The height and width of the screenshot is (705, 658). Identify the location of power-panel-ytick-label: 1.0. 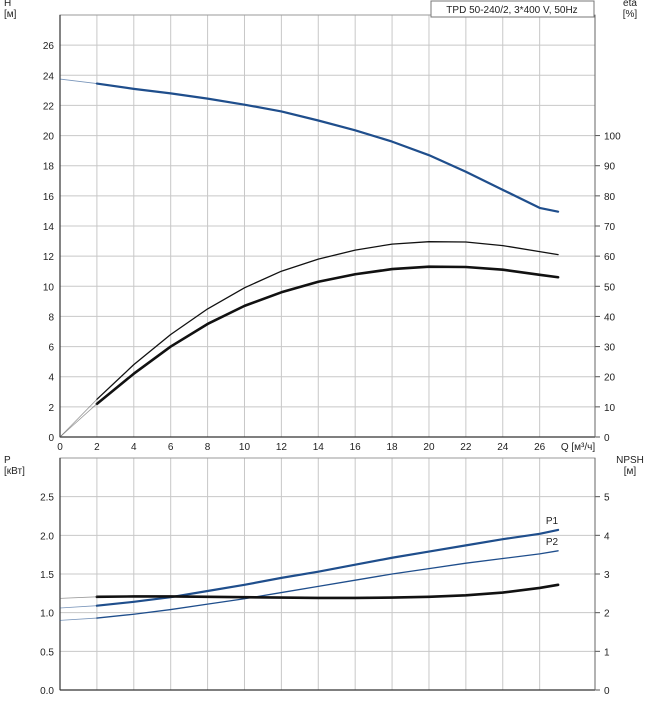
(47, 614).